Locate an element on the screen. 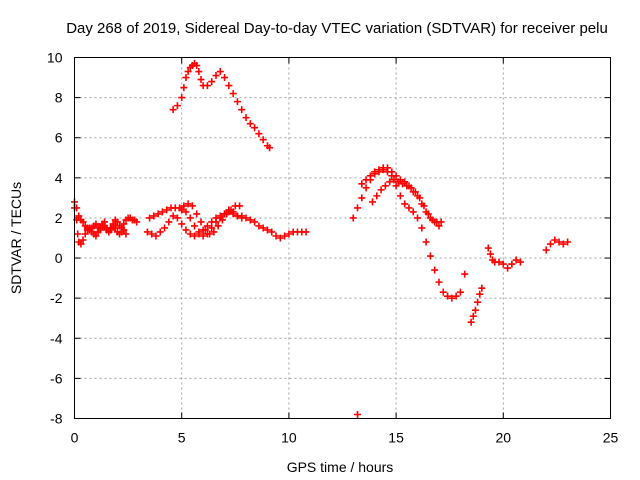 This screenshot has width=640, height=480. y-tick-label: 6 is located at coordinates (59, 138).